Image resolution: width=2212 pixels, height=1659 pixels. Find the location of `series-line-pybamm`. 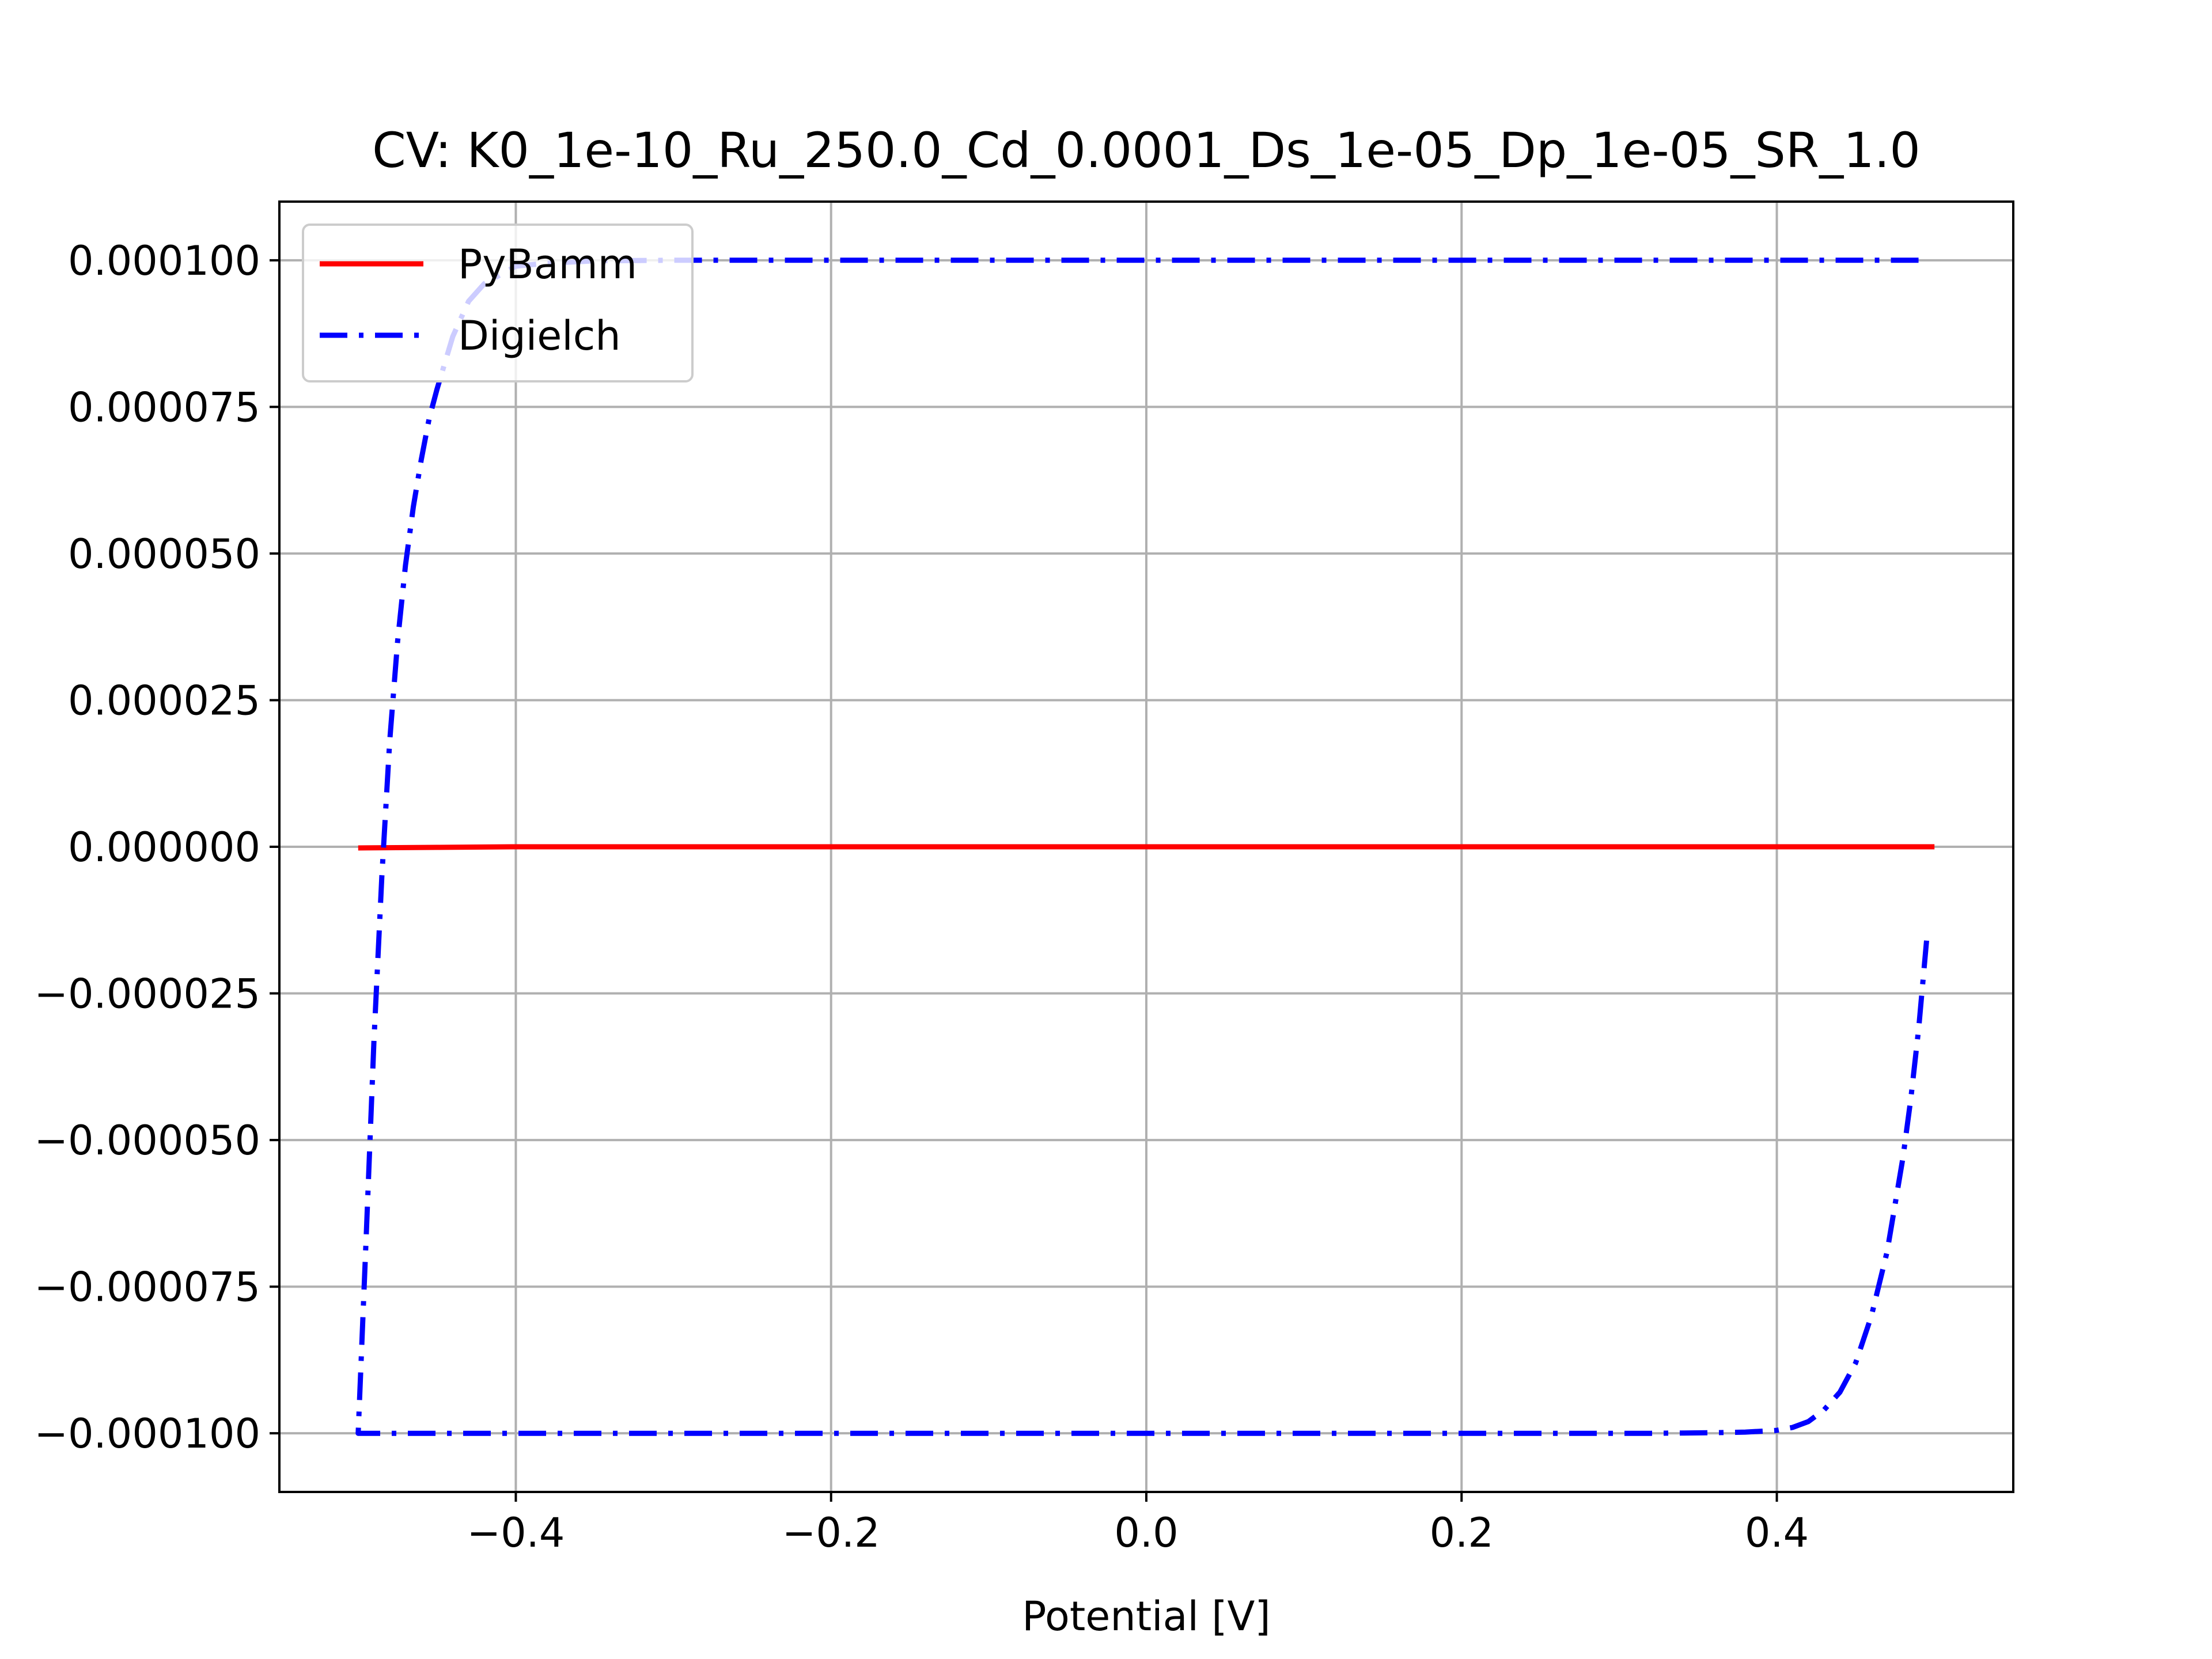

series-line-pybamm is located at coordinates (1146, 847).